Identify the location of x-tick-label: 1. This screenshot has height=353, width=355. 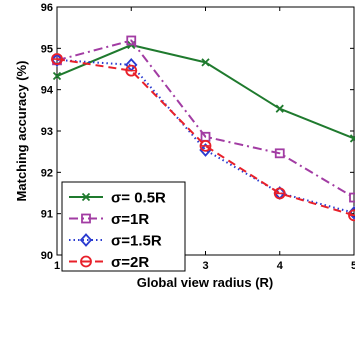
(57, 266).